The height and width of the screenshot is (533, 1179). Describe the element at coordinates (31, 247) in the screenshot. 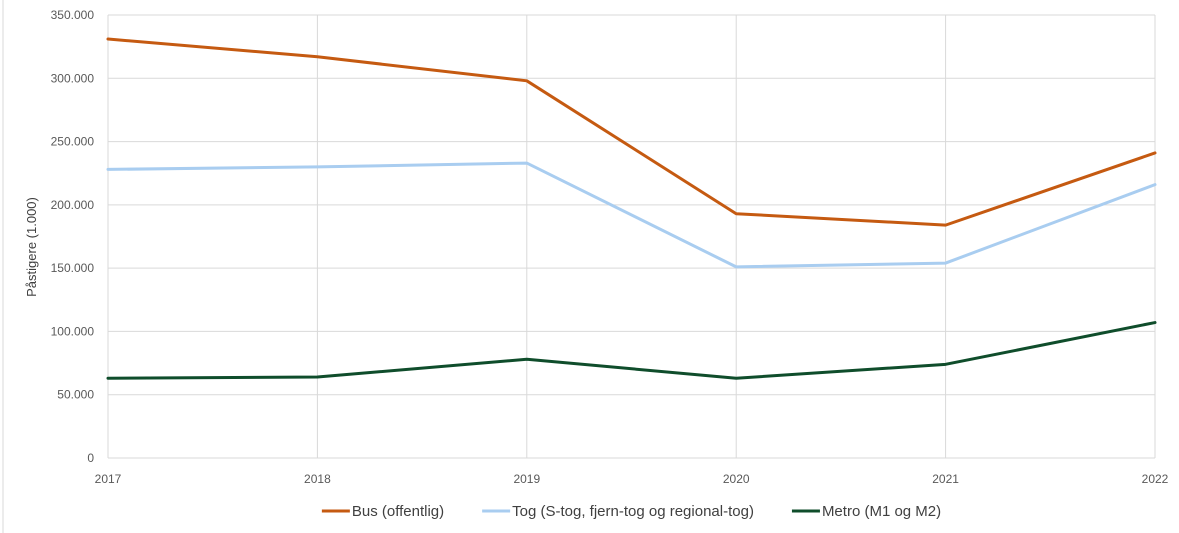

I see `y-axis-label: Påstigere (1.000)` at that location.